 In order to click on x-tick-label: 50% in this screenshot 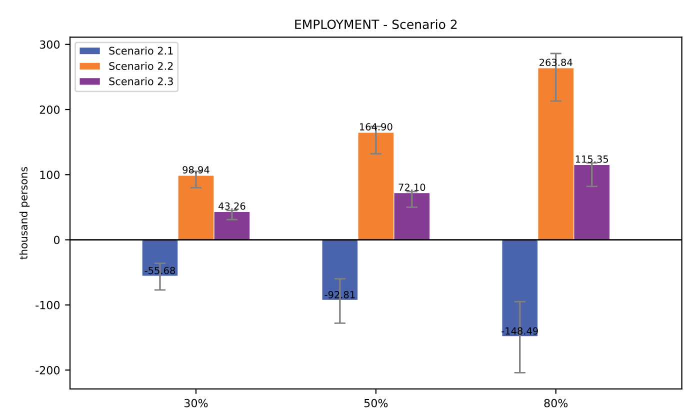, I will do `click(376, 403)`.